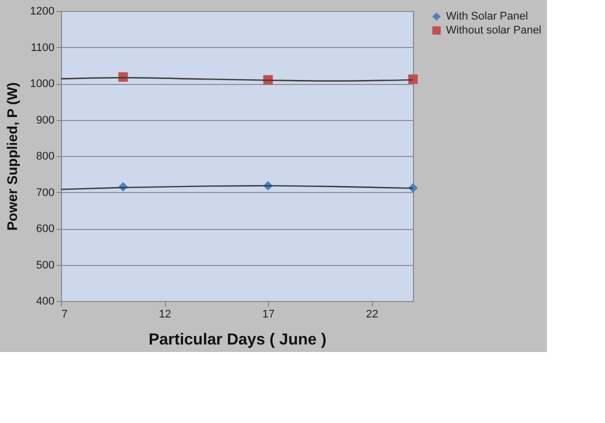  What do you see at coordinates (487, 16) in the screenshot?
I see `legend-label: With Solar Panel` at bounding box center [487, 16].